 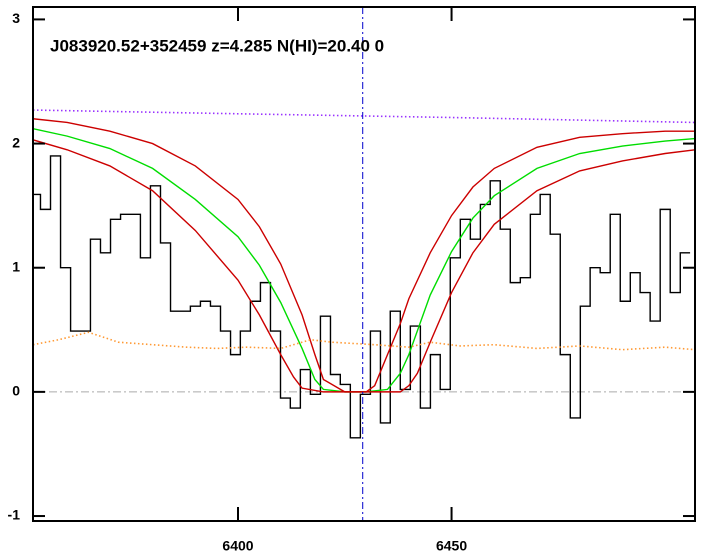 What do you see at coordinates (16, 391) in the screenshot?
I see `y-tick-label: 0` at bounding box center [16, 391].